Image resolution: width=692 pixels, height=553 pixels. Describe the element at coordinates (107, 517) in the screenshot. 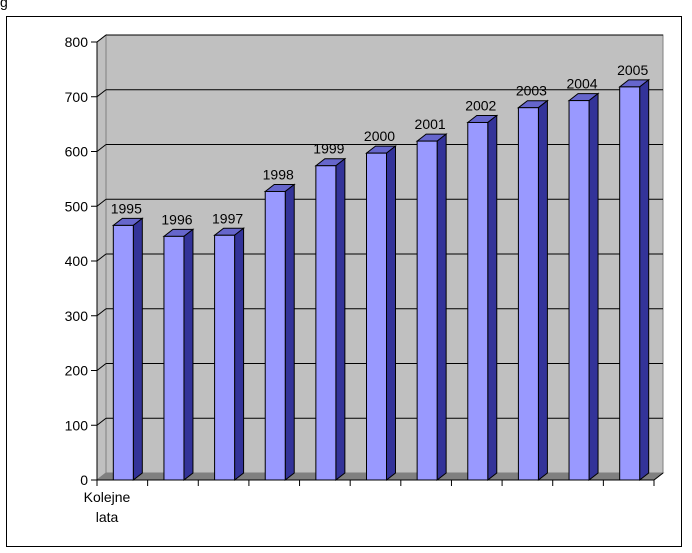

I see `x-category-label: lata` at that location.